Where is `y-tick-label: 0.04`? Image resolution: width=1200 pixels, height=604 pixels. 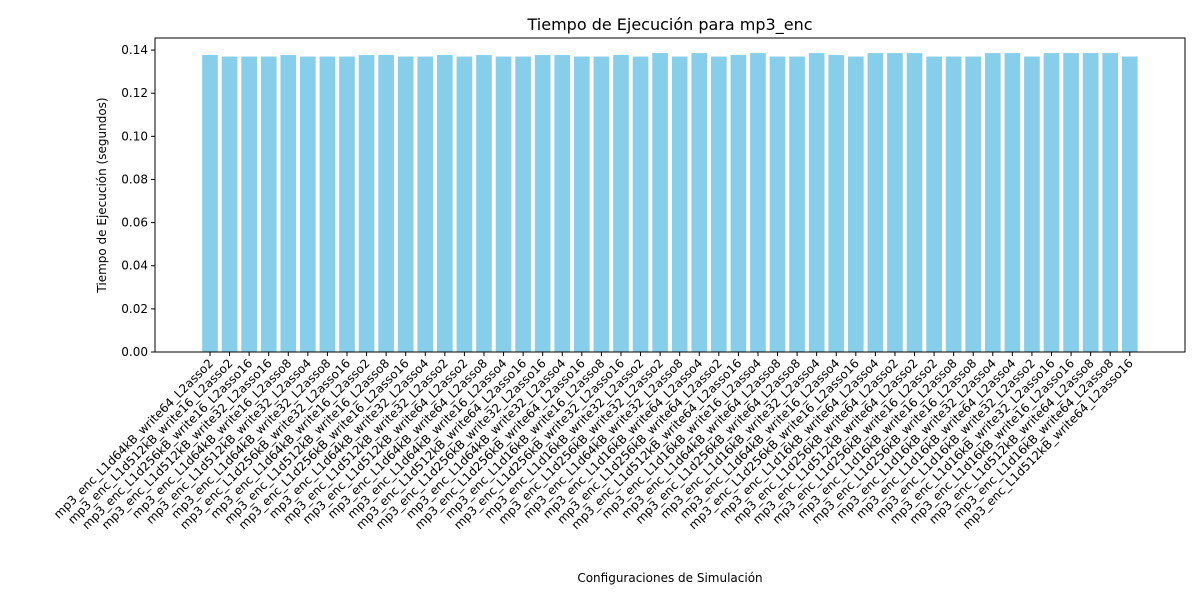 y-tick-label: 0.04 is located at coordinates (134, 266).